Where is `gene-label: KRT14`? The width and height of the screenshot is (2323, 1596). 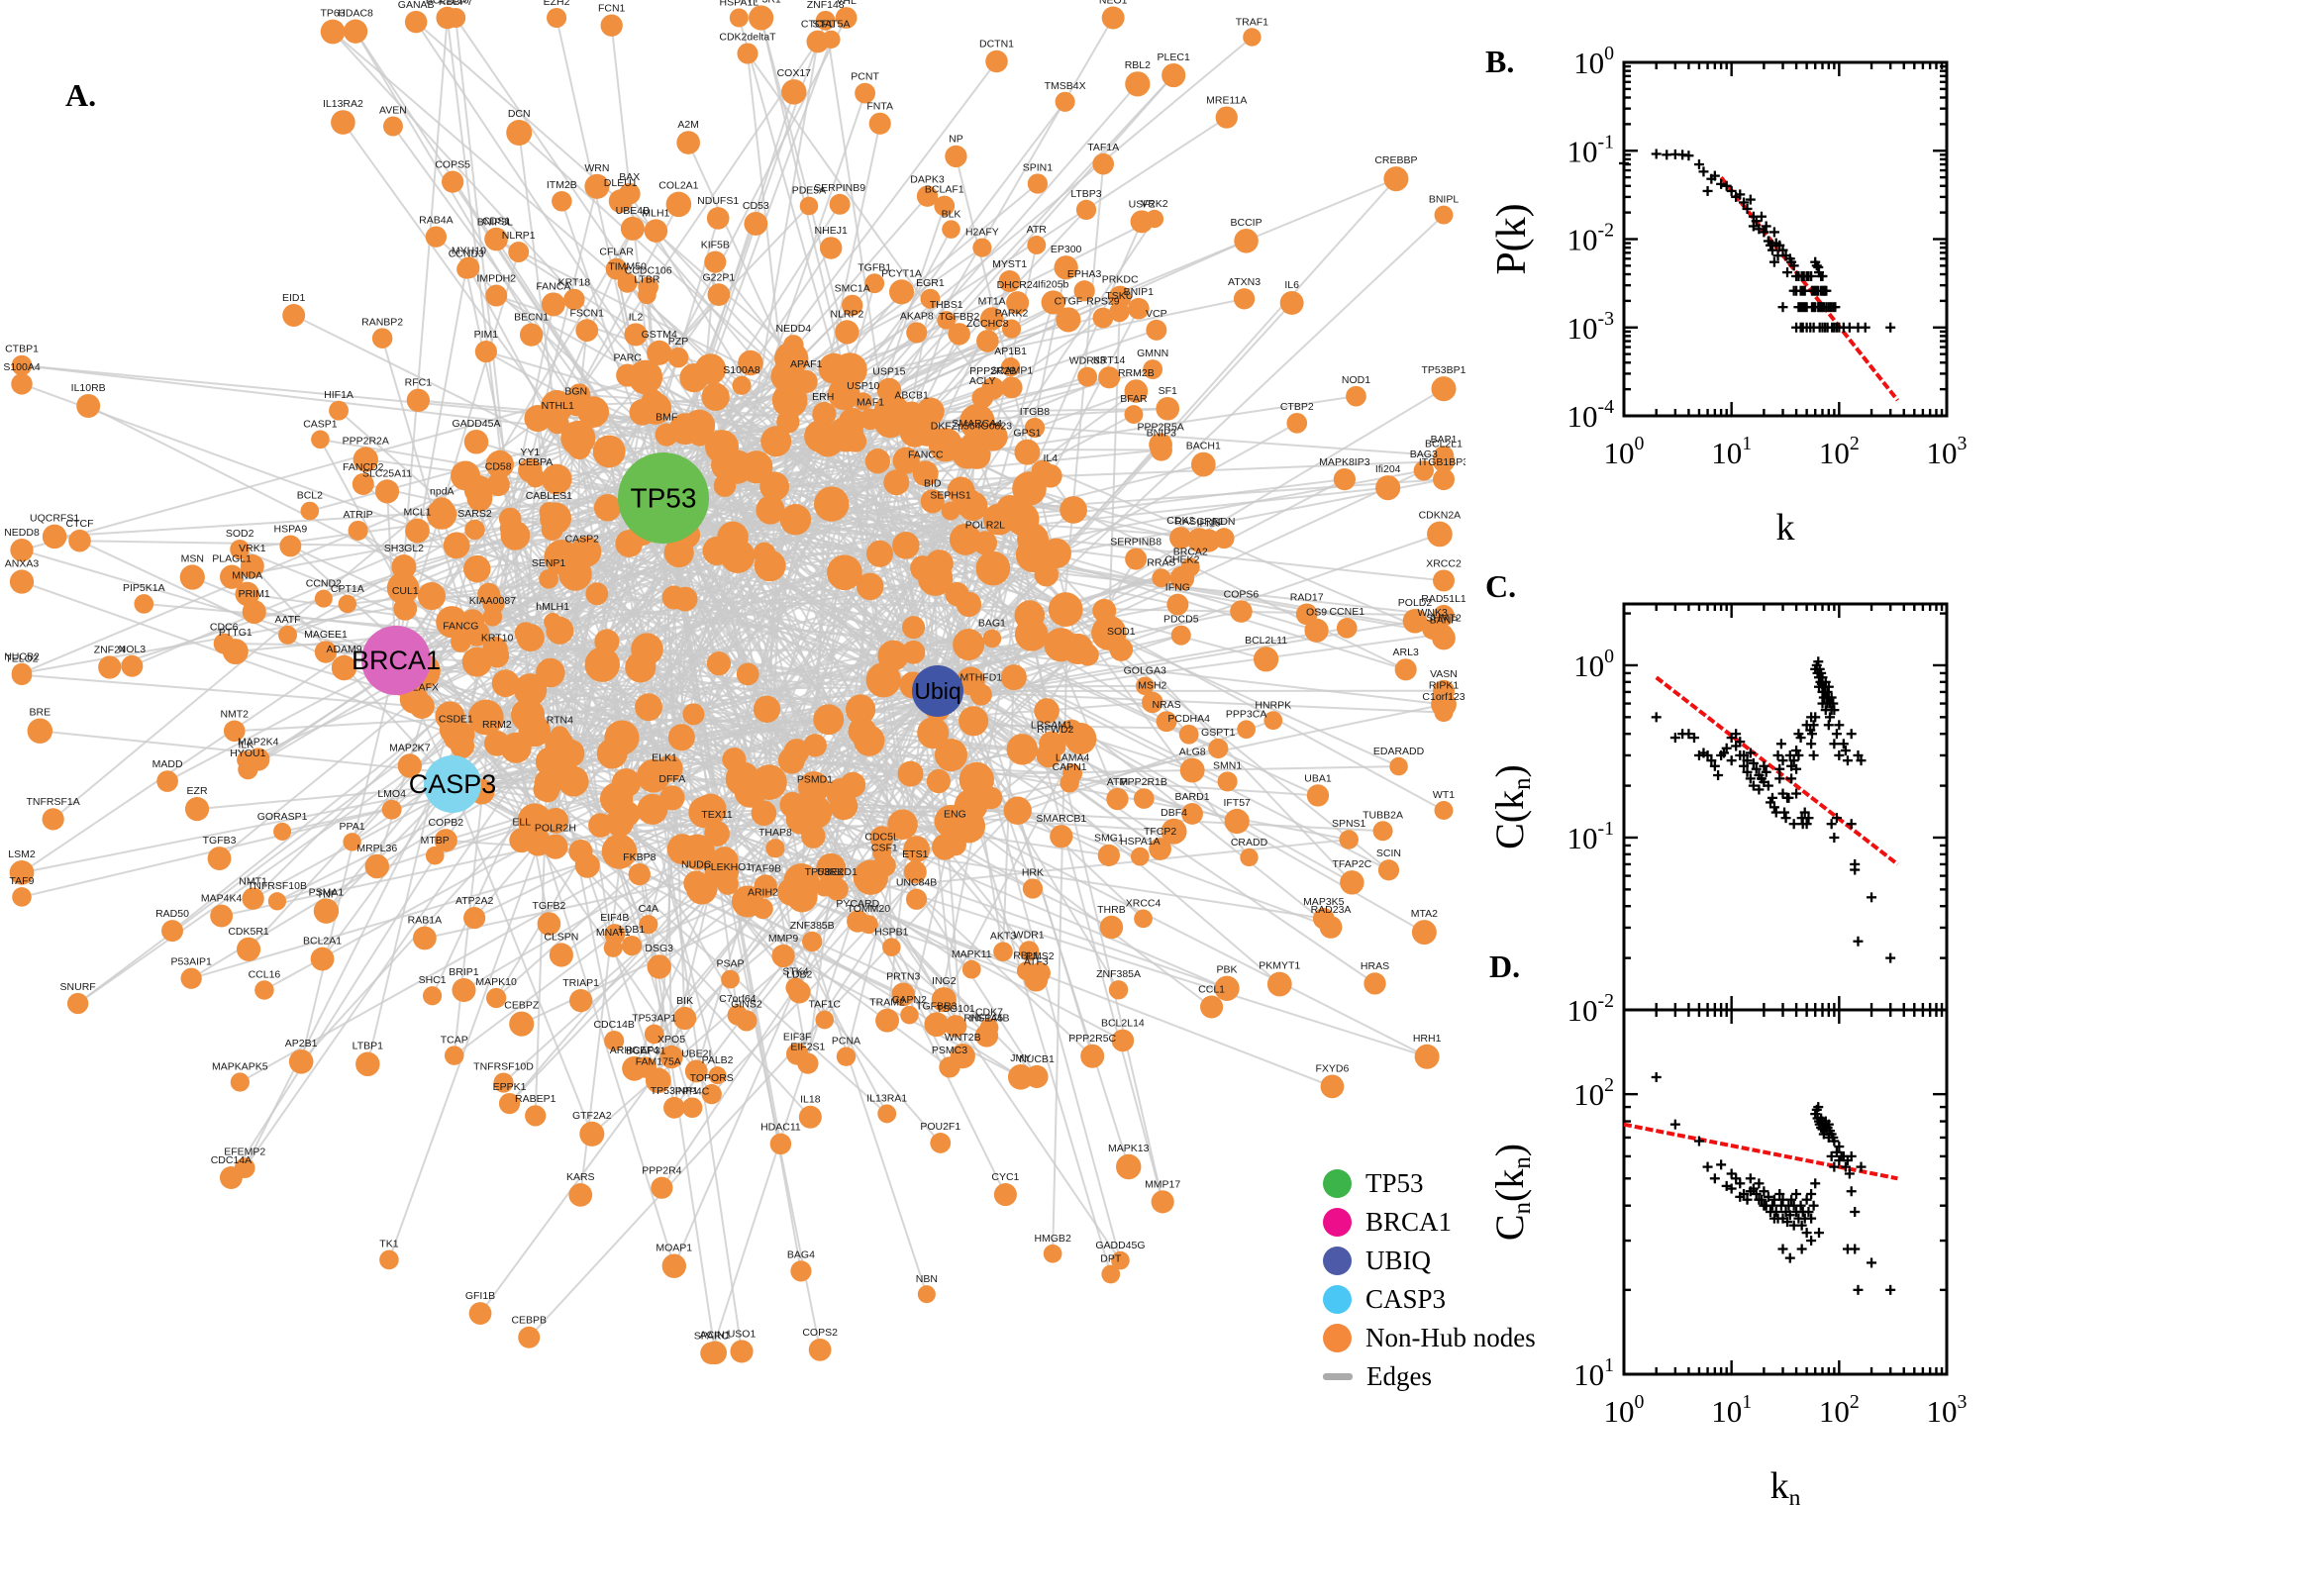
gene-label: KRT14 is located at coordinates (1109, 360).